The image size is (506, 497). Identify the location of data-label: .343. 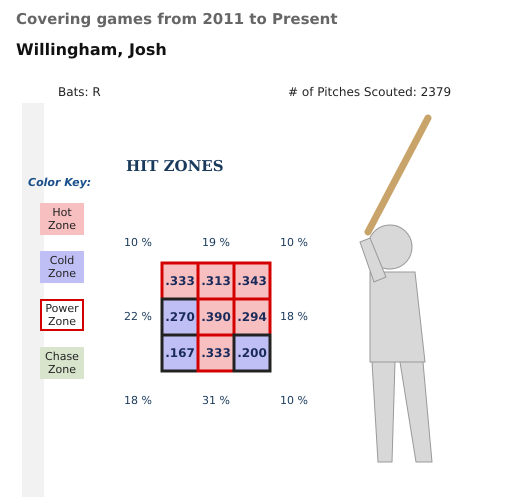
(252, 281).